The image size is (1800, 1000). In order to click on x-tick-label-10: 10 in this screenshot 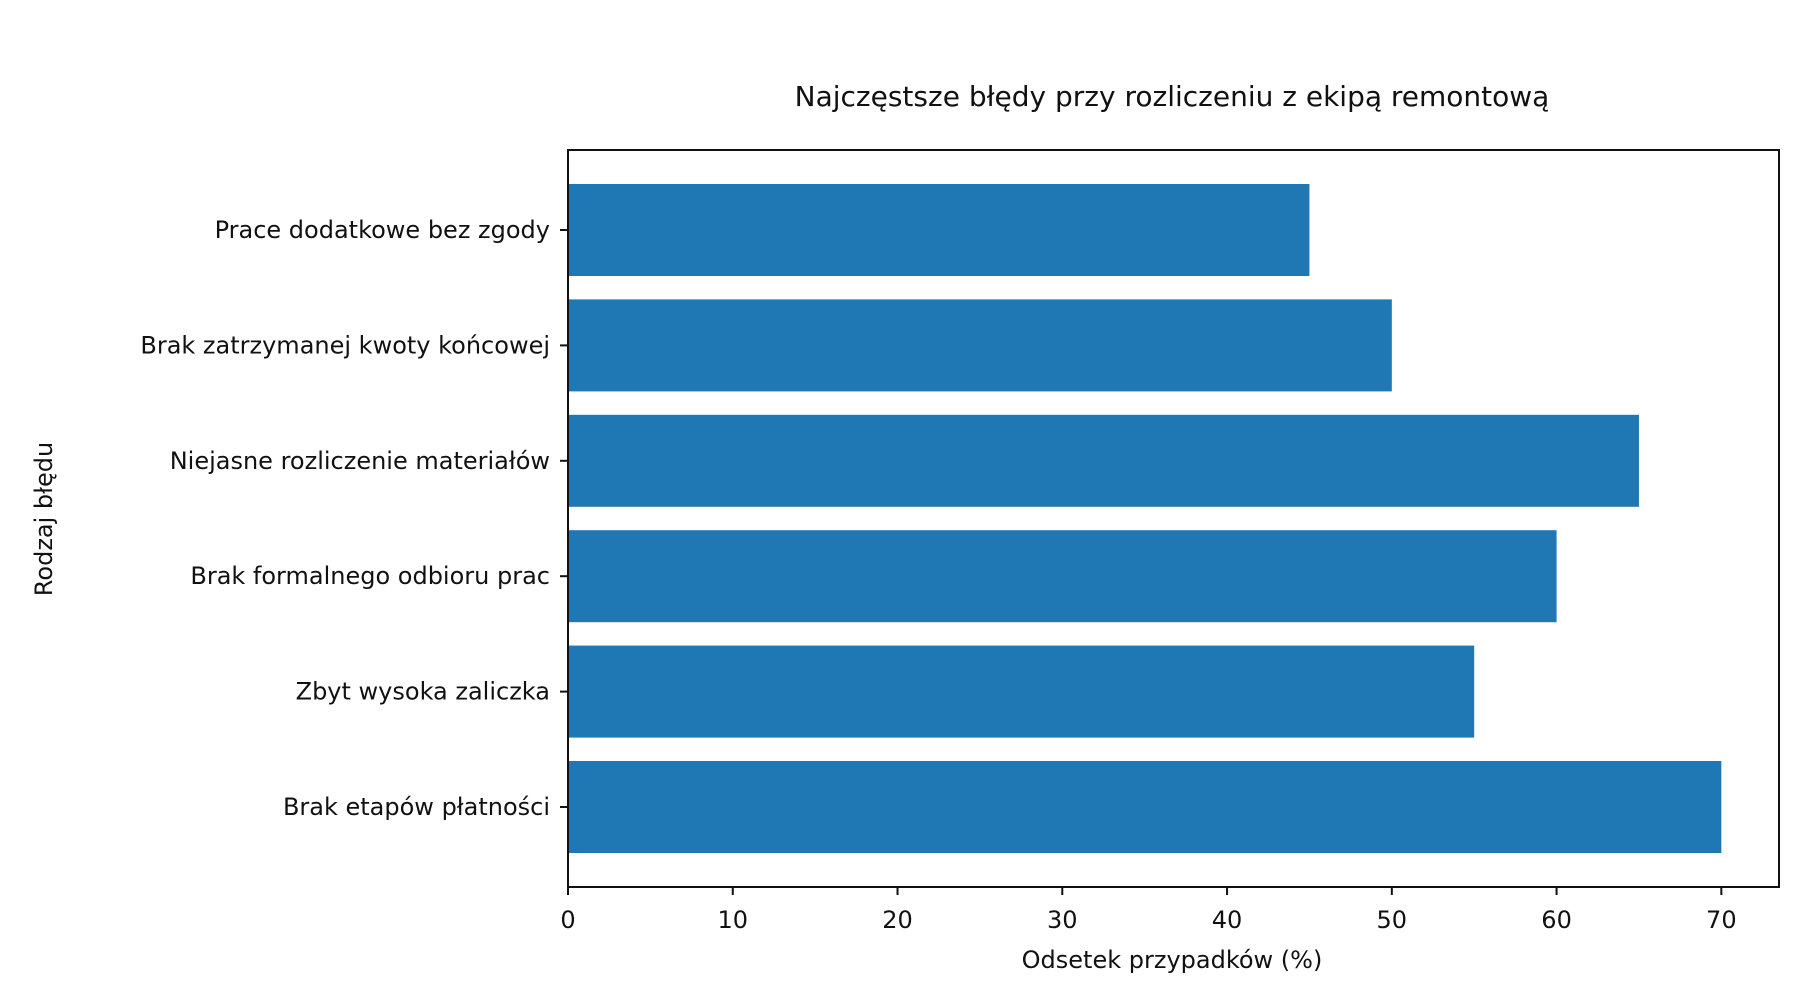, I will do `click(732, 920)`.